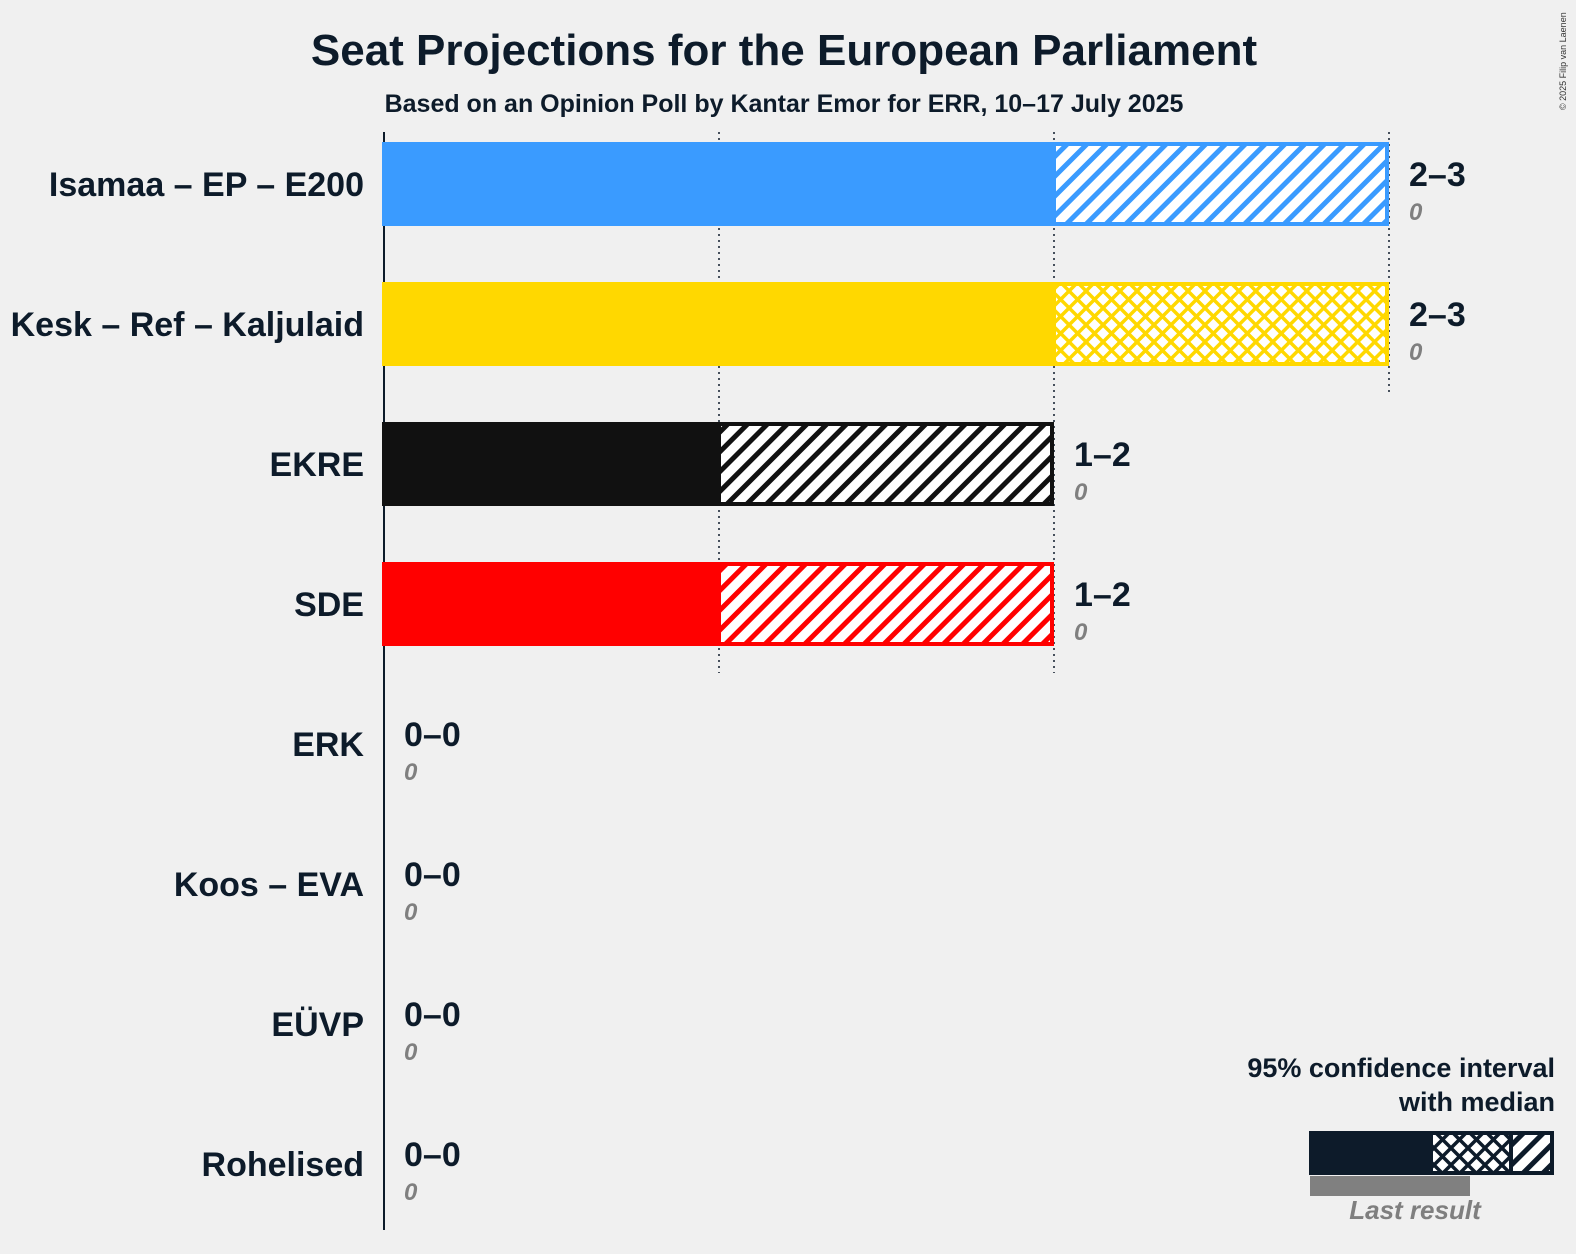  Describe the element at coordinates (269, 885) in the screenshot. I see `party-label-koos-eva: Koos – EVA` at that location.